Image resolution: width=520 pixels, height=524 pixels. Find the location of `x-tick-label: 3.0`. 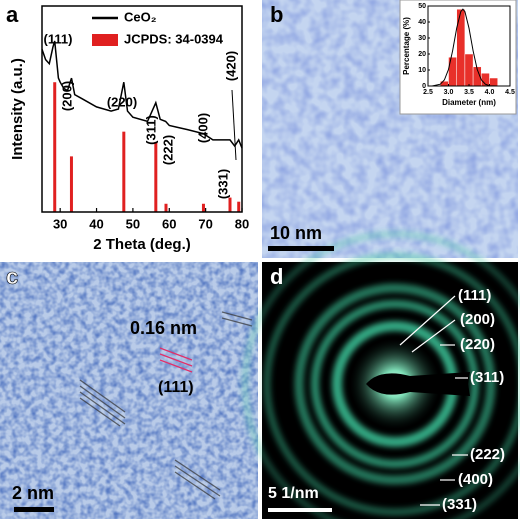

x-tick-label: 3.0 is located at coordinates (449, 92).